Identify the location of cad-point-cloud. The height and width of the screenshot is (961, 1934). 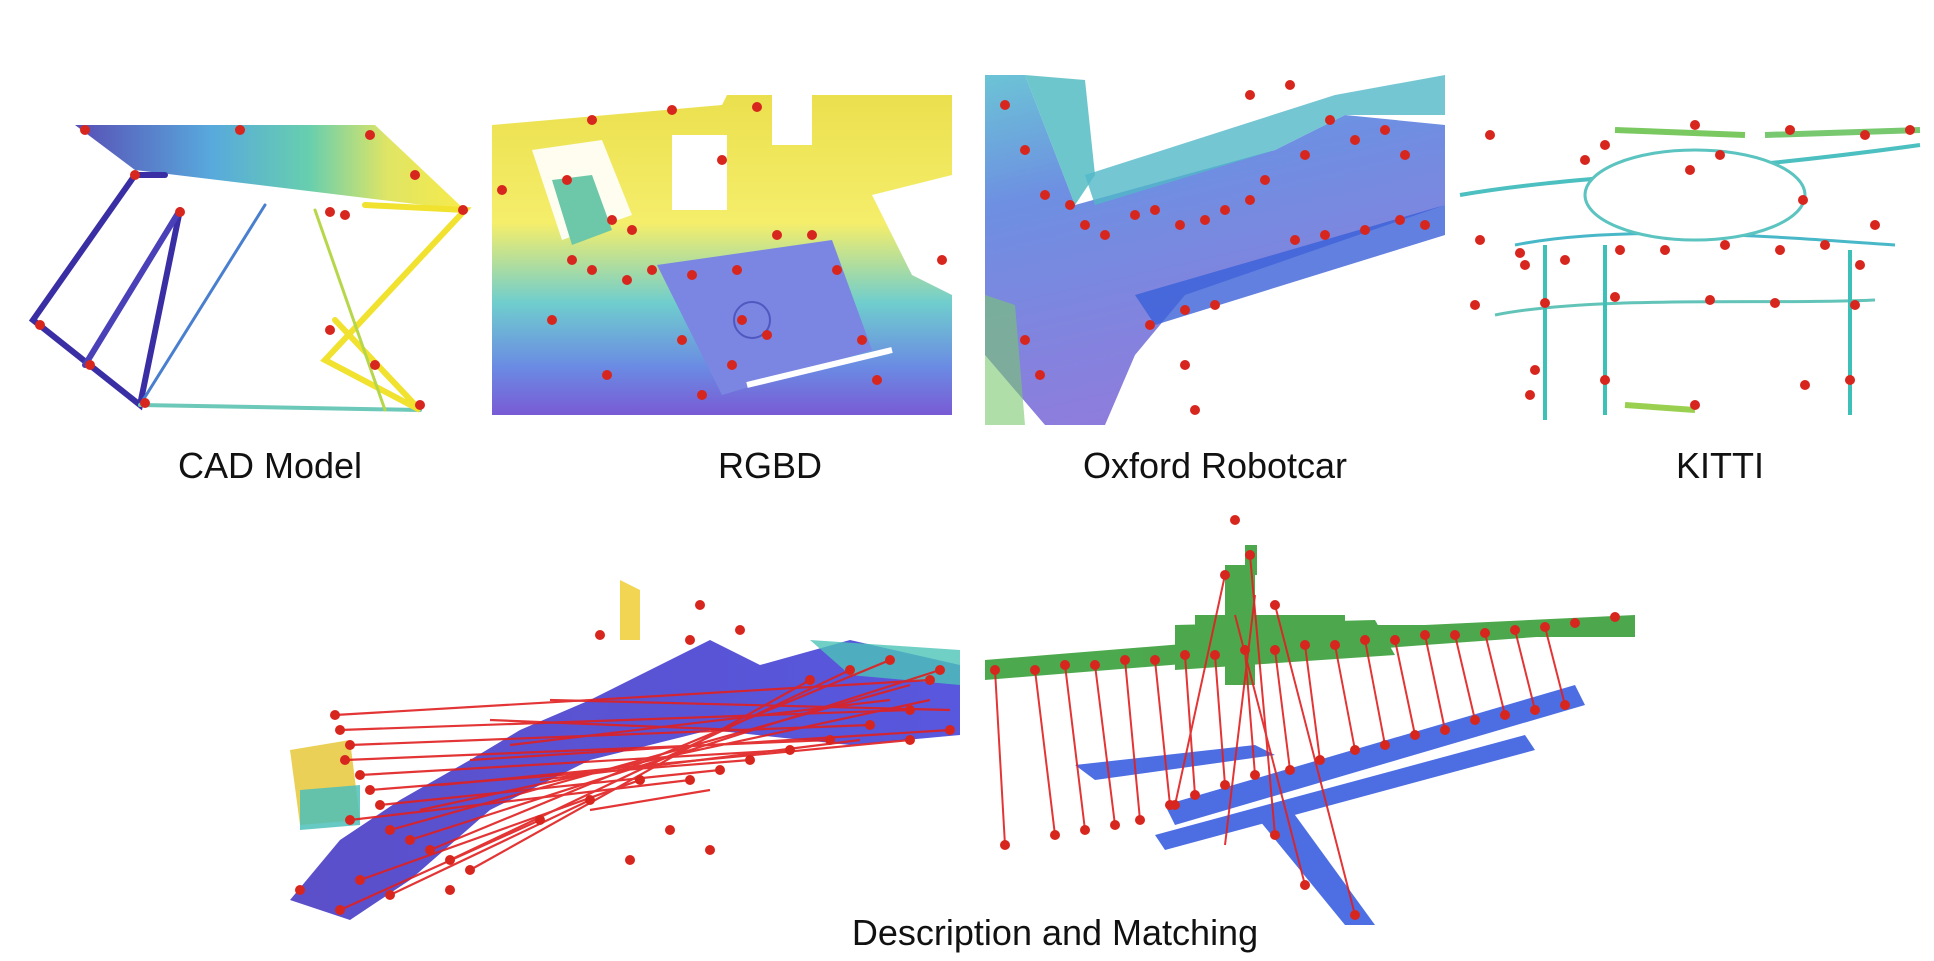
(250, 269).